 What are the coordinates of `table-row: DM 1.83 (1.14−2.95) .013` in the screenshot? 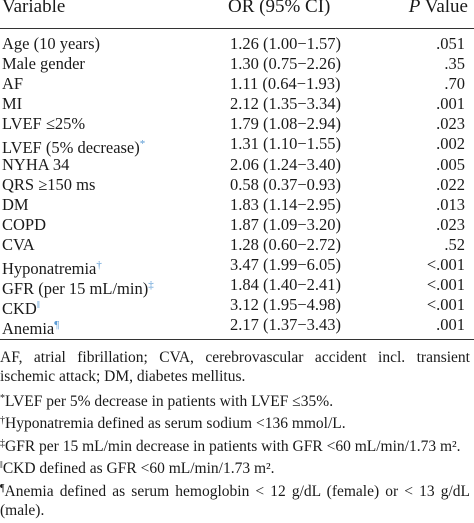 It's located at (237, 205).